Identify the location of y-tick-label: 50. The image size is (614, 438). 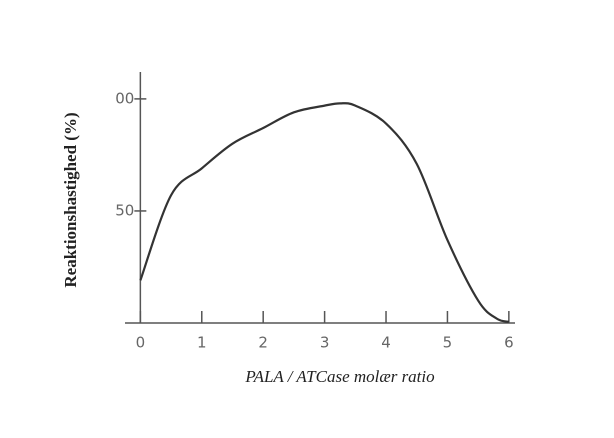
(124, 210).